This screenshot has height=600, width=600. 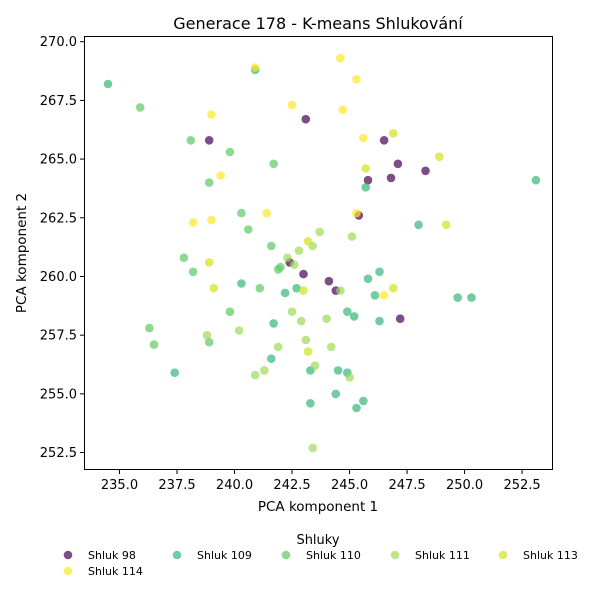 I want to click on y-tick-label: 267.5, so click(x=58, y=101).